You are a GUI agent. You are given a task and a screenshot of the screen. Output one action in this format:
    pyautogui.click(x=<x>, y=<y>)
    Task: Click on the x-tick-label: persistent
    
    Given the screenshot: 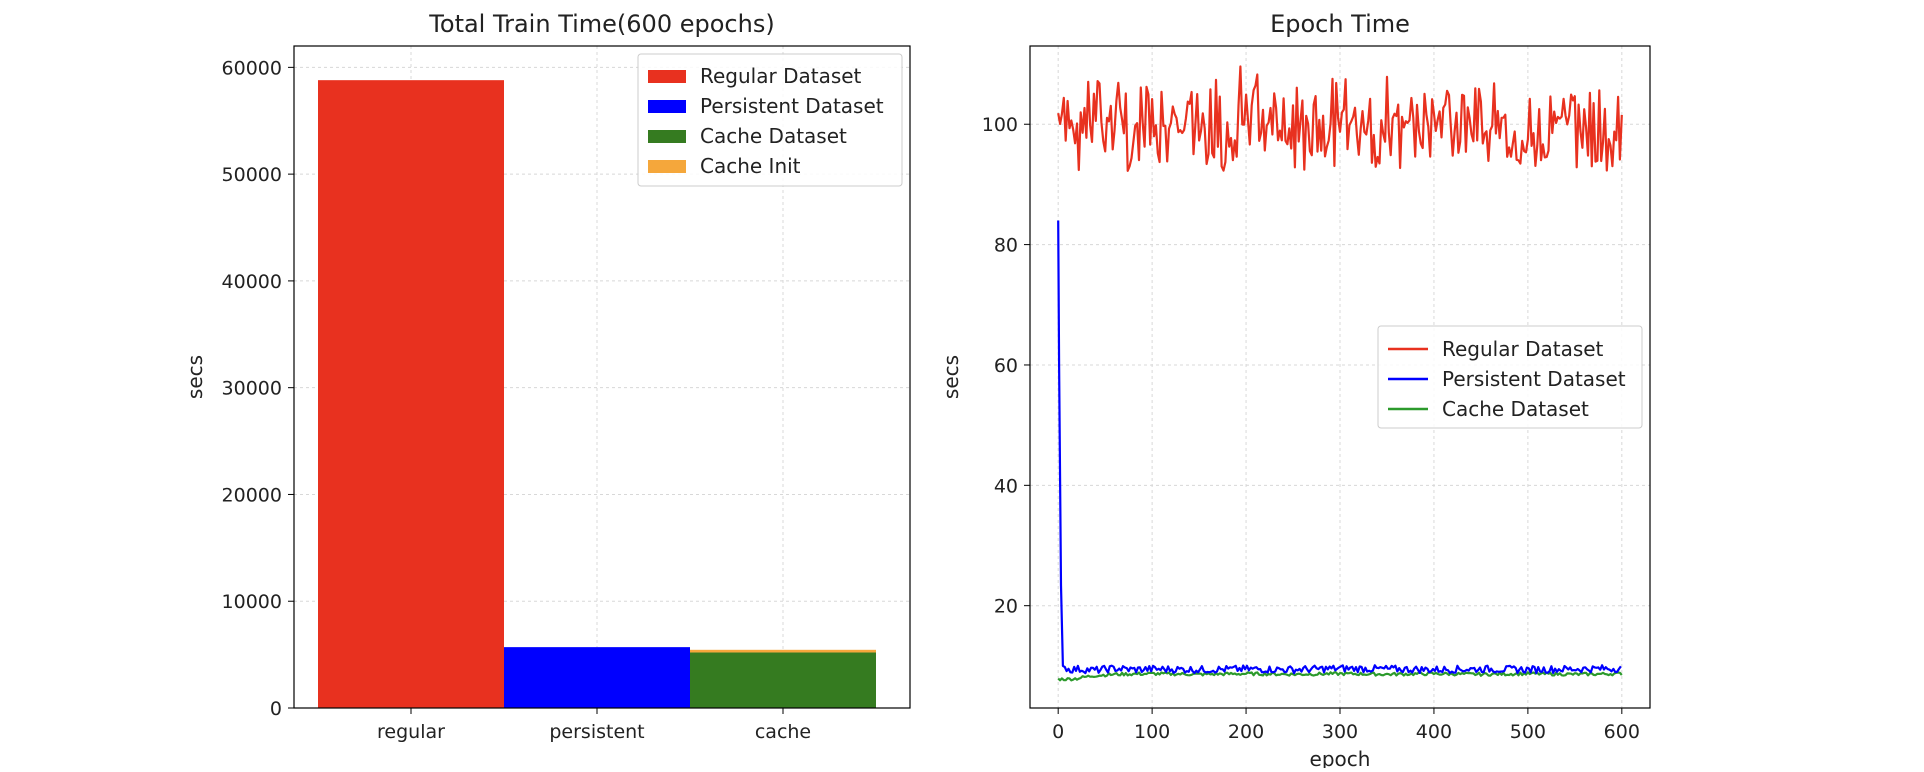 What is the action you would take?
    pyautogui.click(x=596, y=732)
    